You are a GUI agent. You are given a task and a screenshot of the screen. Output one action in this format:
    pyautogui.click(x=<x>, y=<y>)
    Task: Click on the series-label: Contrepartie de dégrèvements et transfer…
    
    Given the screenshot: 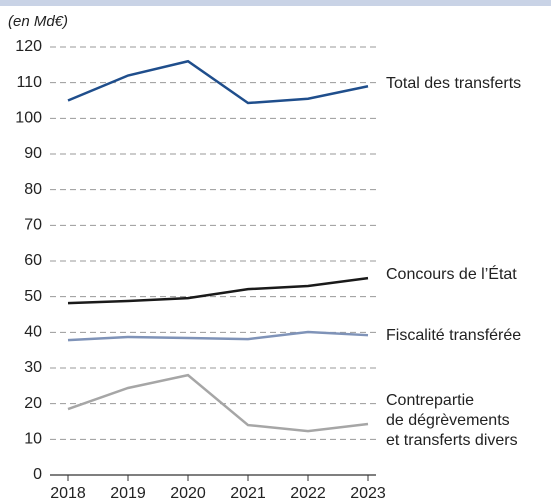 What is the action you would take?
    pyautogui.click(x=452, y=420)
    